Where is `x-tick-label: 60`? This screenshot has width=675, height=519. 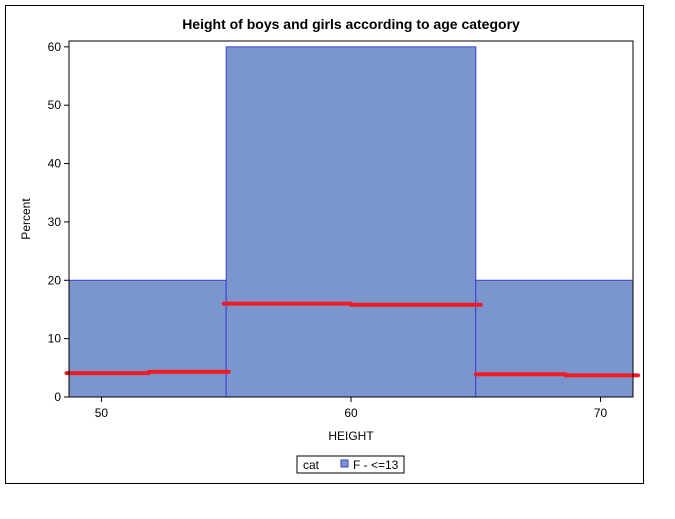
x-tick-label: 60 is located at coordinates (351, 413).